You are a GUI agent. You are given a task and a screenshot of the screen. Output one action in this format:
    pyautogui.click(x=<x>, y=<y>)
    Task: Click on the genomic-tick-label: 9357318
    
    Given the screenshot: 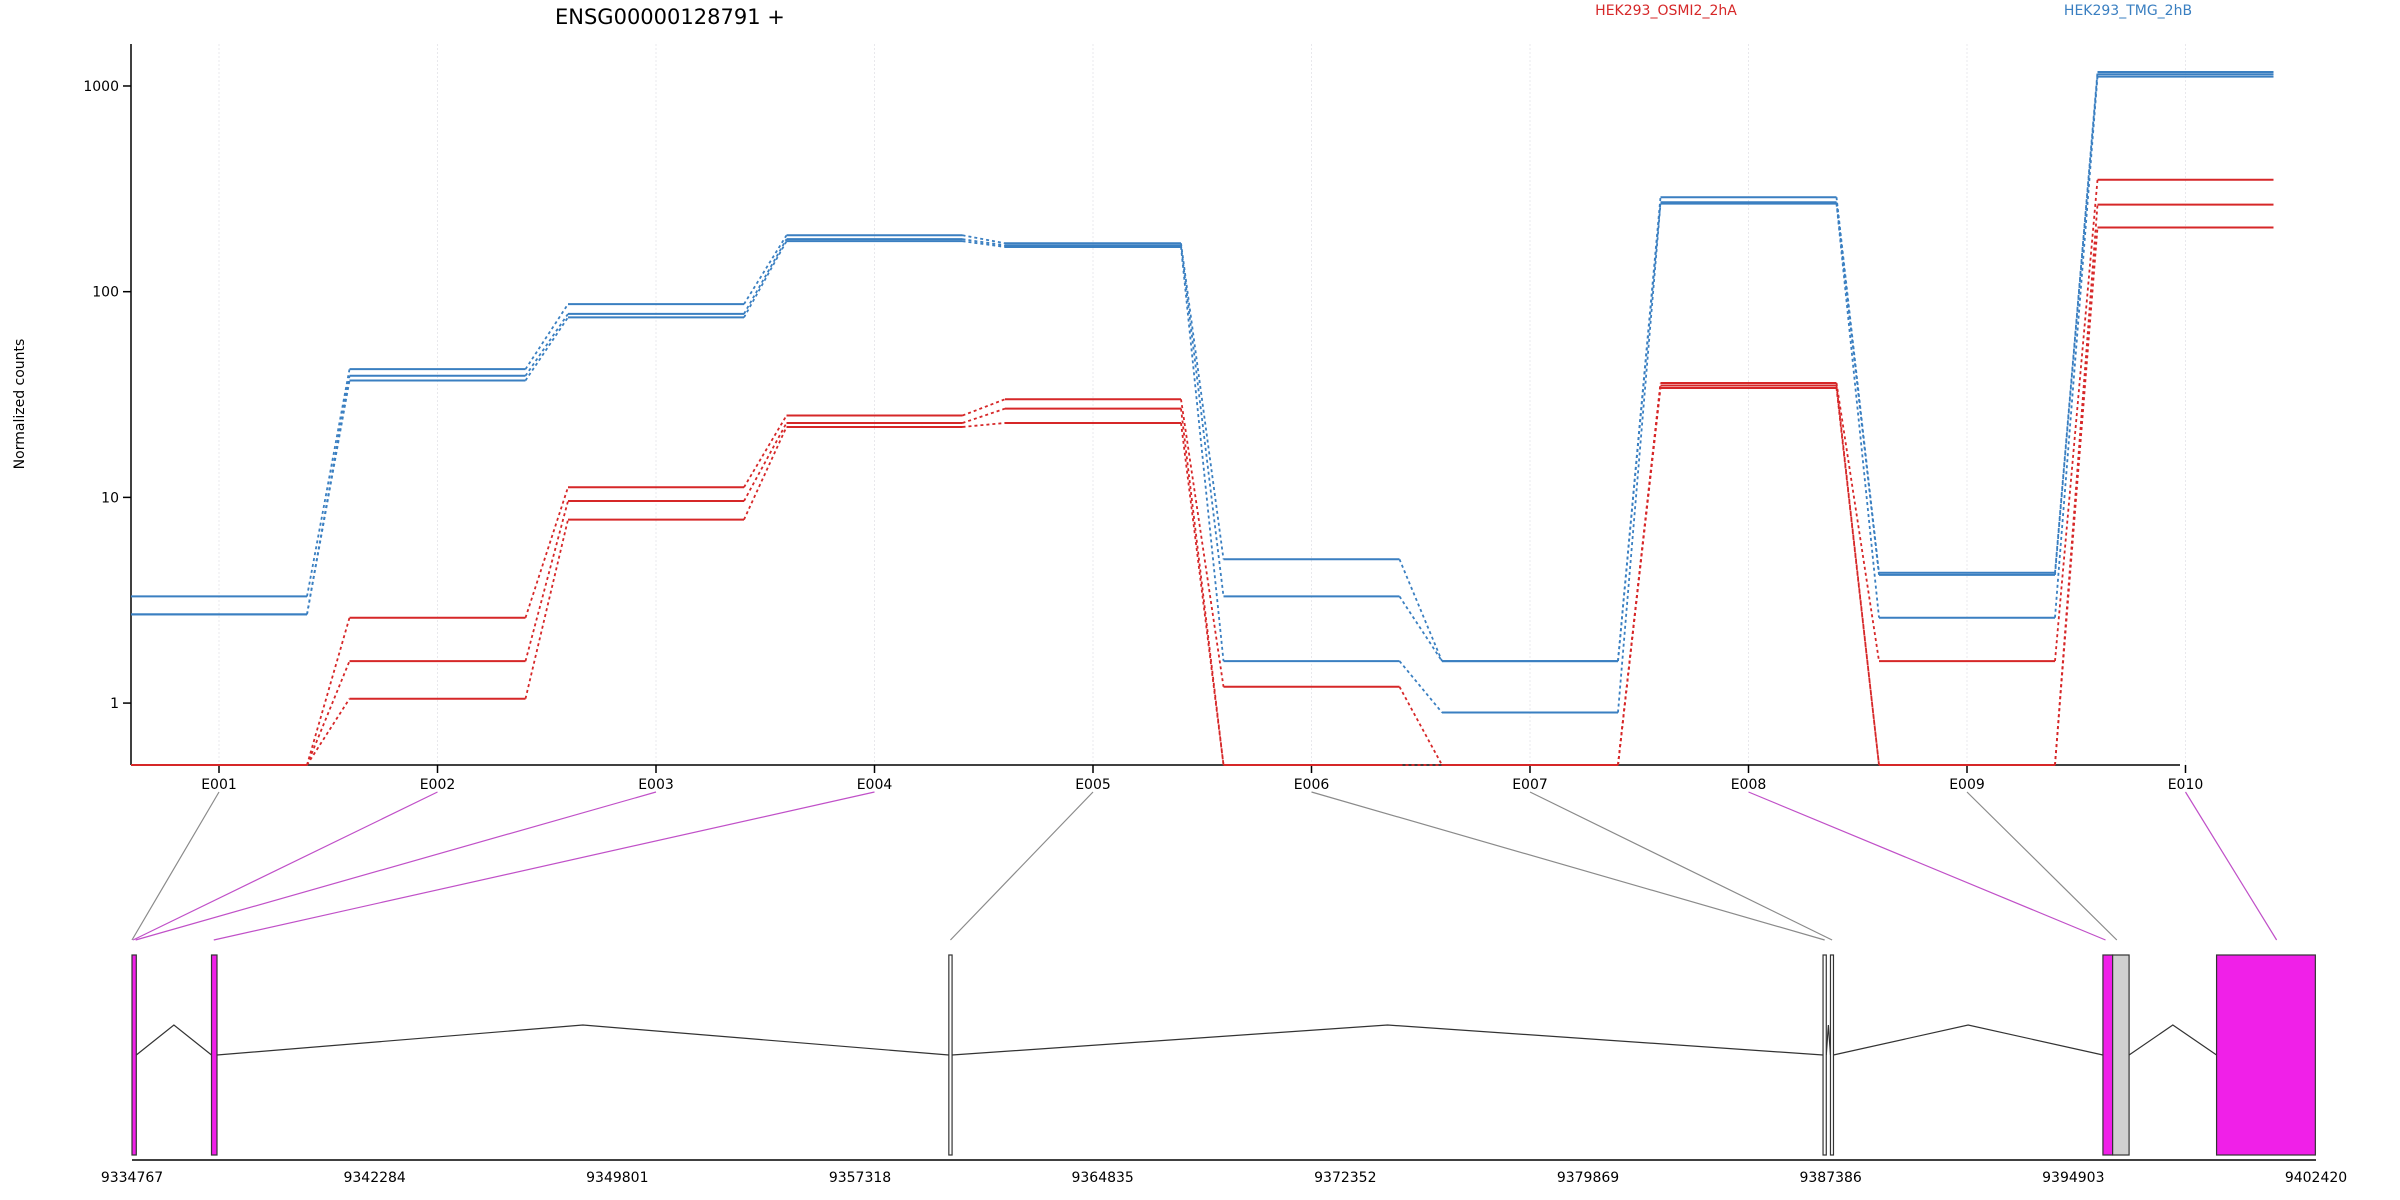 What is the action you would take?
    pyautogui.click(x=860, y=1178)
    